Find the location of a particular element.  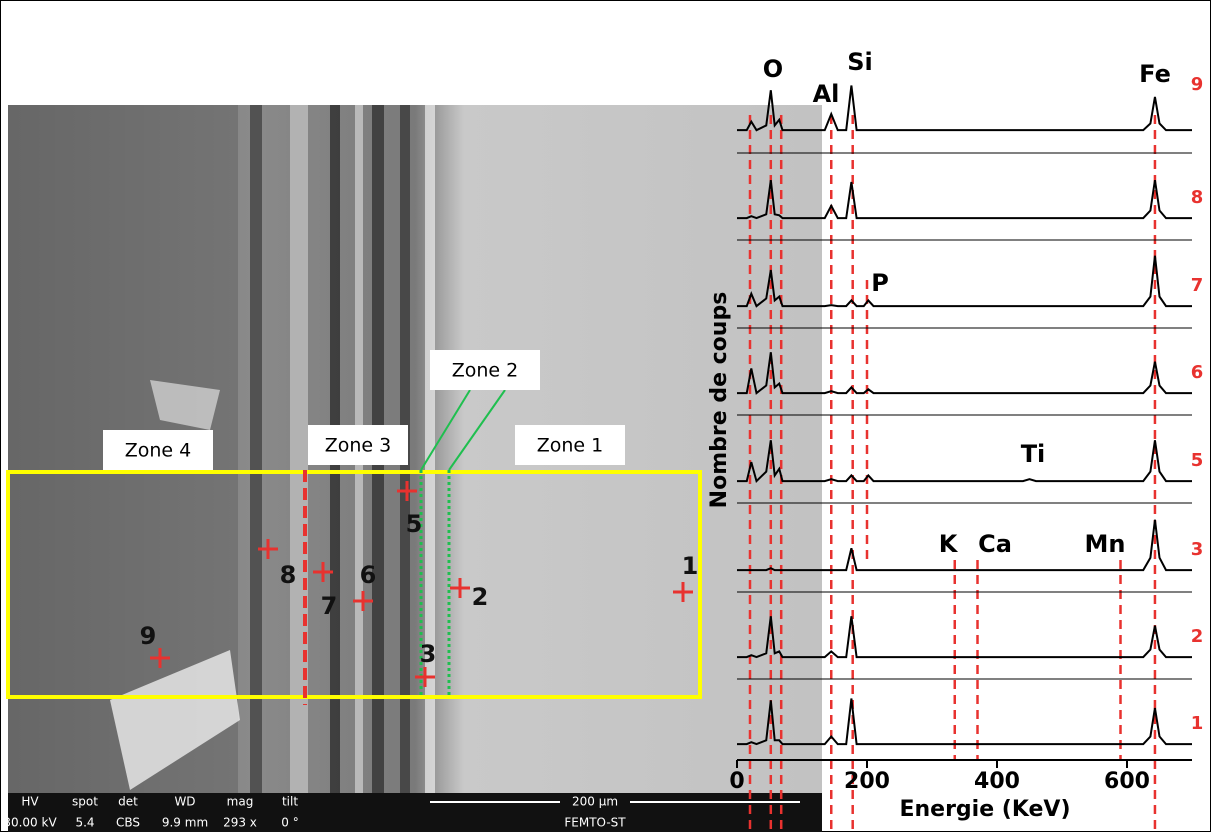

point-label: 6 is located at coordinates (368, 575).